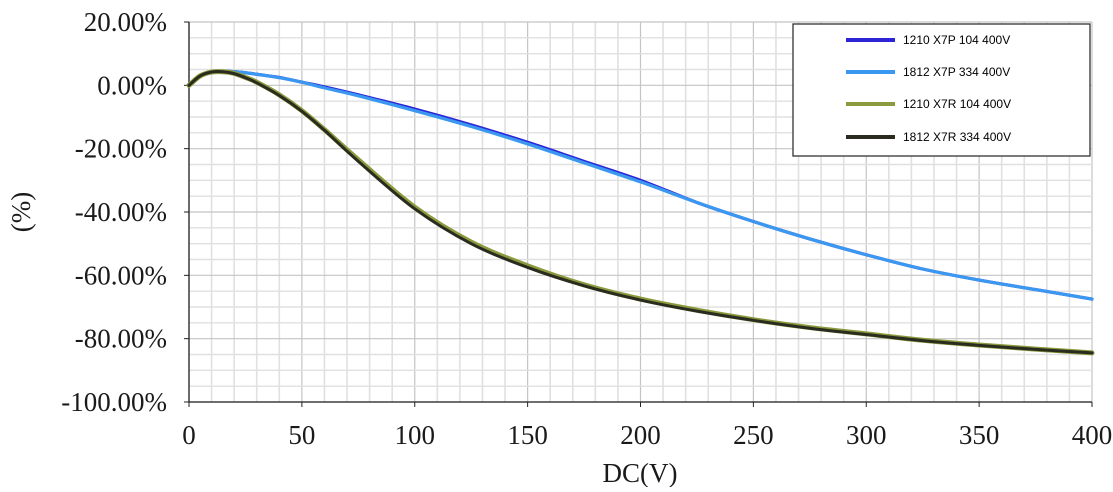  I want to click on y-tick-label: 20.00%, so click(125, 22).